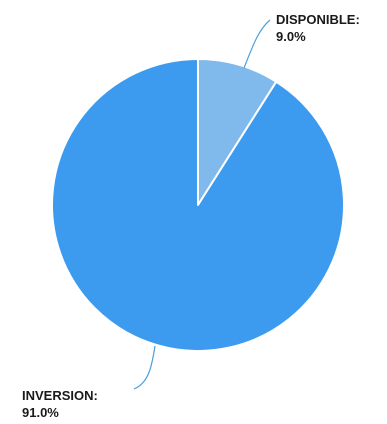 The height and width of the screenshot is (424, 387). Describe the element at coordinates (144, 367) in the screenshot. I see `leader-line-inversion` at that location.